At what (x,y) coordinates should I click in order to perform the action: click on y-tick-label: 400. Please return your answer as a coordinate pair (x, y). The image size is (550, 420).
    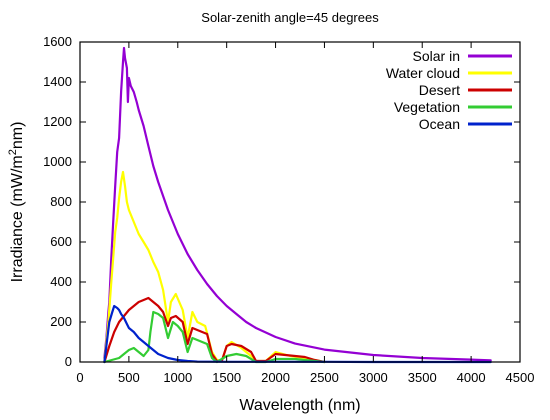
    Looking at the image, I should click on (61, 281).